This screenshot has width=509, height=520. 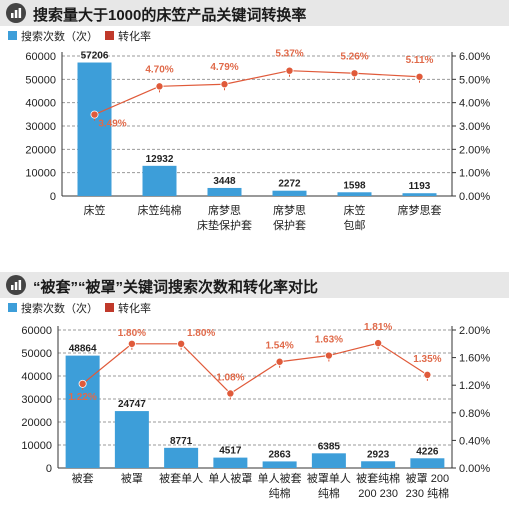 I want to click on chart-title: “被套”“被罩”关键词搜索次数和转化率对比, so click(x=176, y=287).